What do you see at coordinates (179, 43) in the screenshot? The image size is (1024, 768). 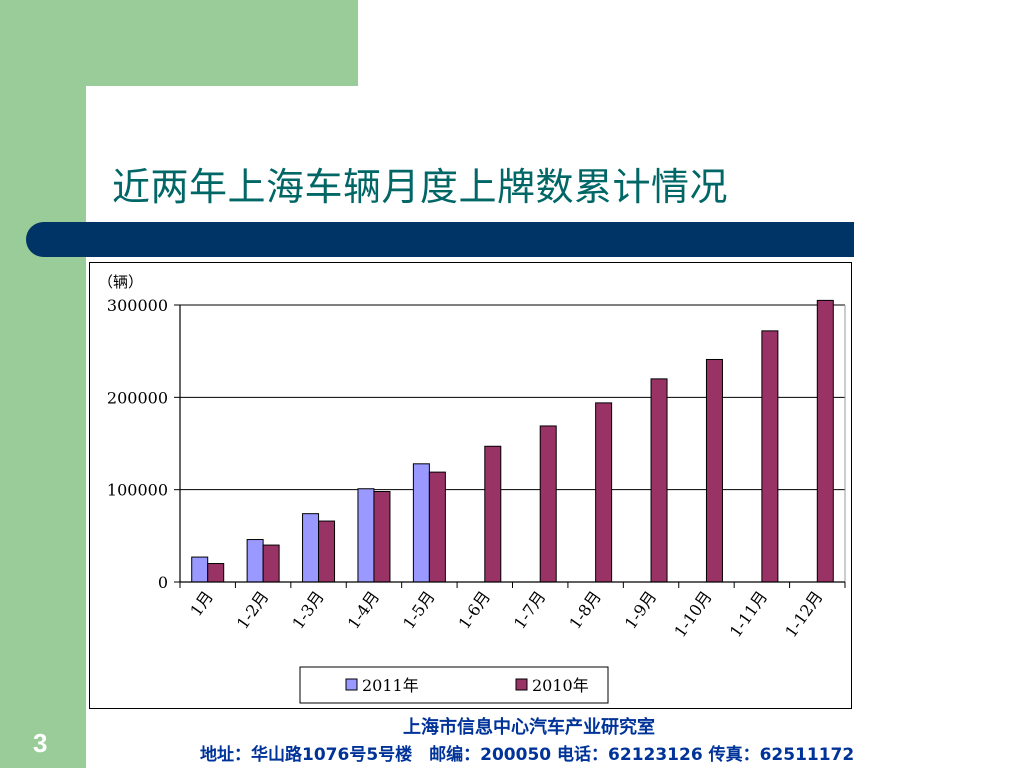 I see `green-top-band` at bounding box center [179, 43].